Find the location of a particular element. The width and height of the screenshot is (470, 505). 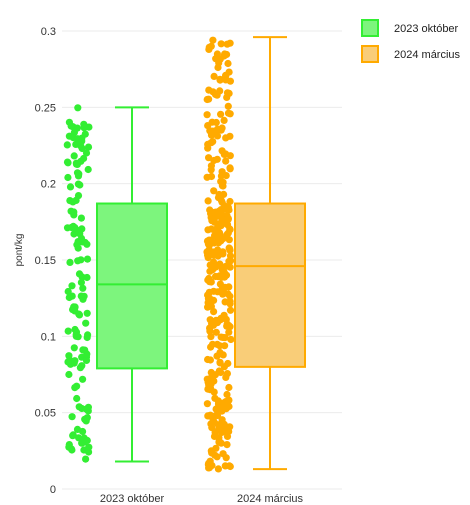

x-tick-label: 2023 október is located at coordinates (132, 499).